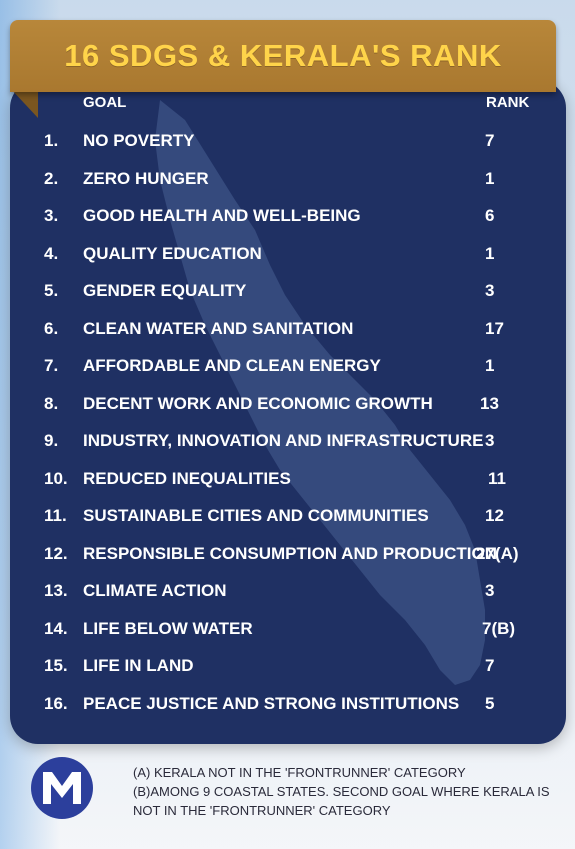 The image size is (575, 849). Describe the element at coordinates (287, 140) in the screenshot. I see `list-item: 1. NO POVERTY 7` at that location.